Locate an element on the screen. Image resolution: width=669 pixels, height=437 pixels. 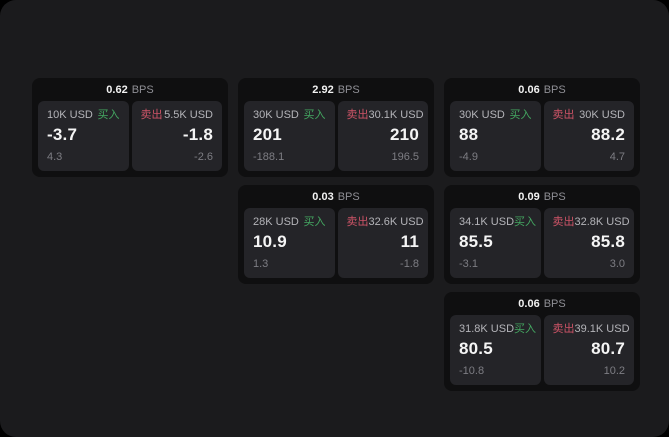
quote-card: 0.62 BPS 10K USD 买入 -3.7 4.3 卖出 5.5K USD is located at coordinates (130, 127).